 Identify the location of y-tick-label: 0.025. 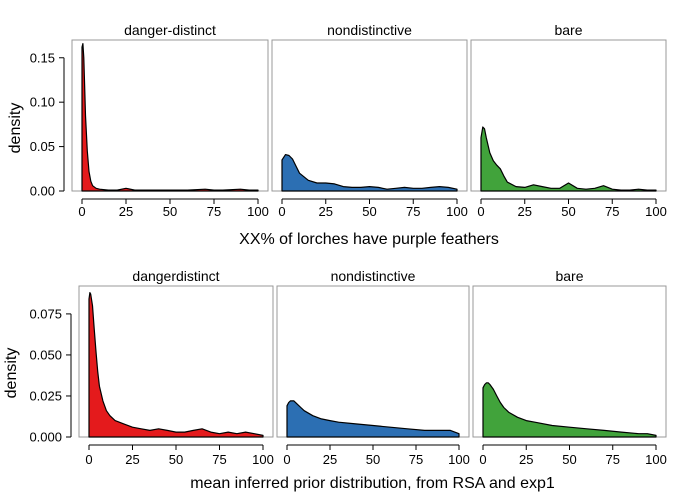
(45, 395).